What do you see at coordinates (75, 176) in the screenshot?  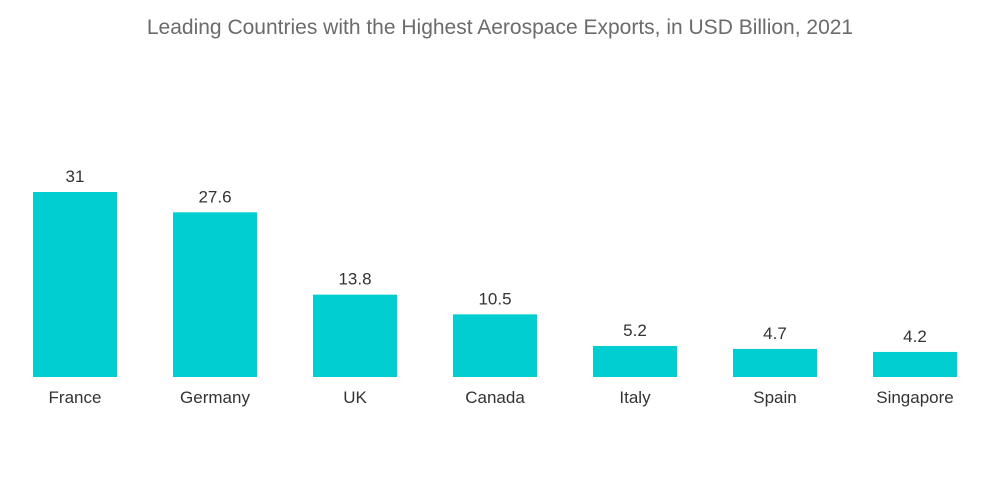 I see `value-label-france: 31` at bounding box center [75, 176].